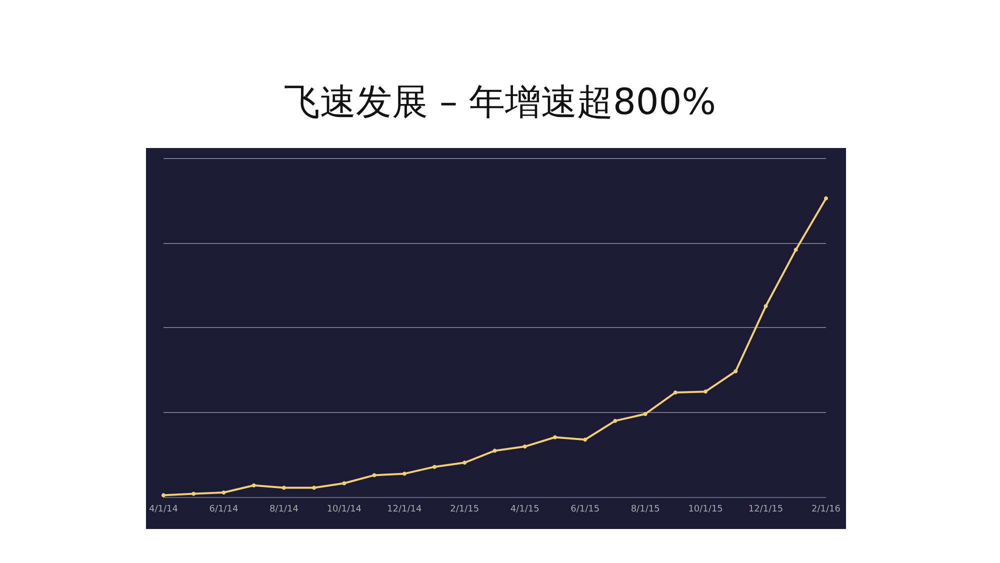 The height and width of the screenshot is (563, 1000). I want to click on x-tick-label: 4/1/14, so click(163, 509).